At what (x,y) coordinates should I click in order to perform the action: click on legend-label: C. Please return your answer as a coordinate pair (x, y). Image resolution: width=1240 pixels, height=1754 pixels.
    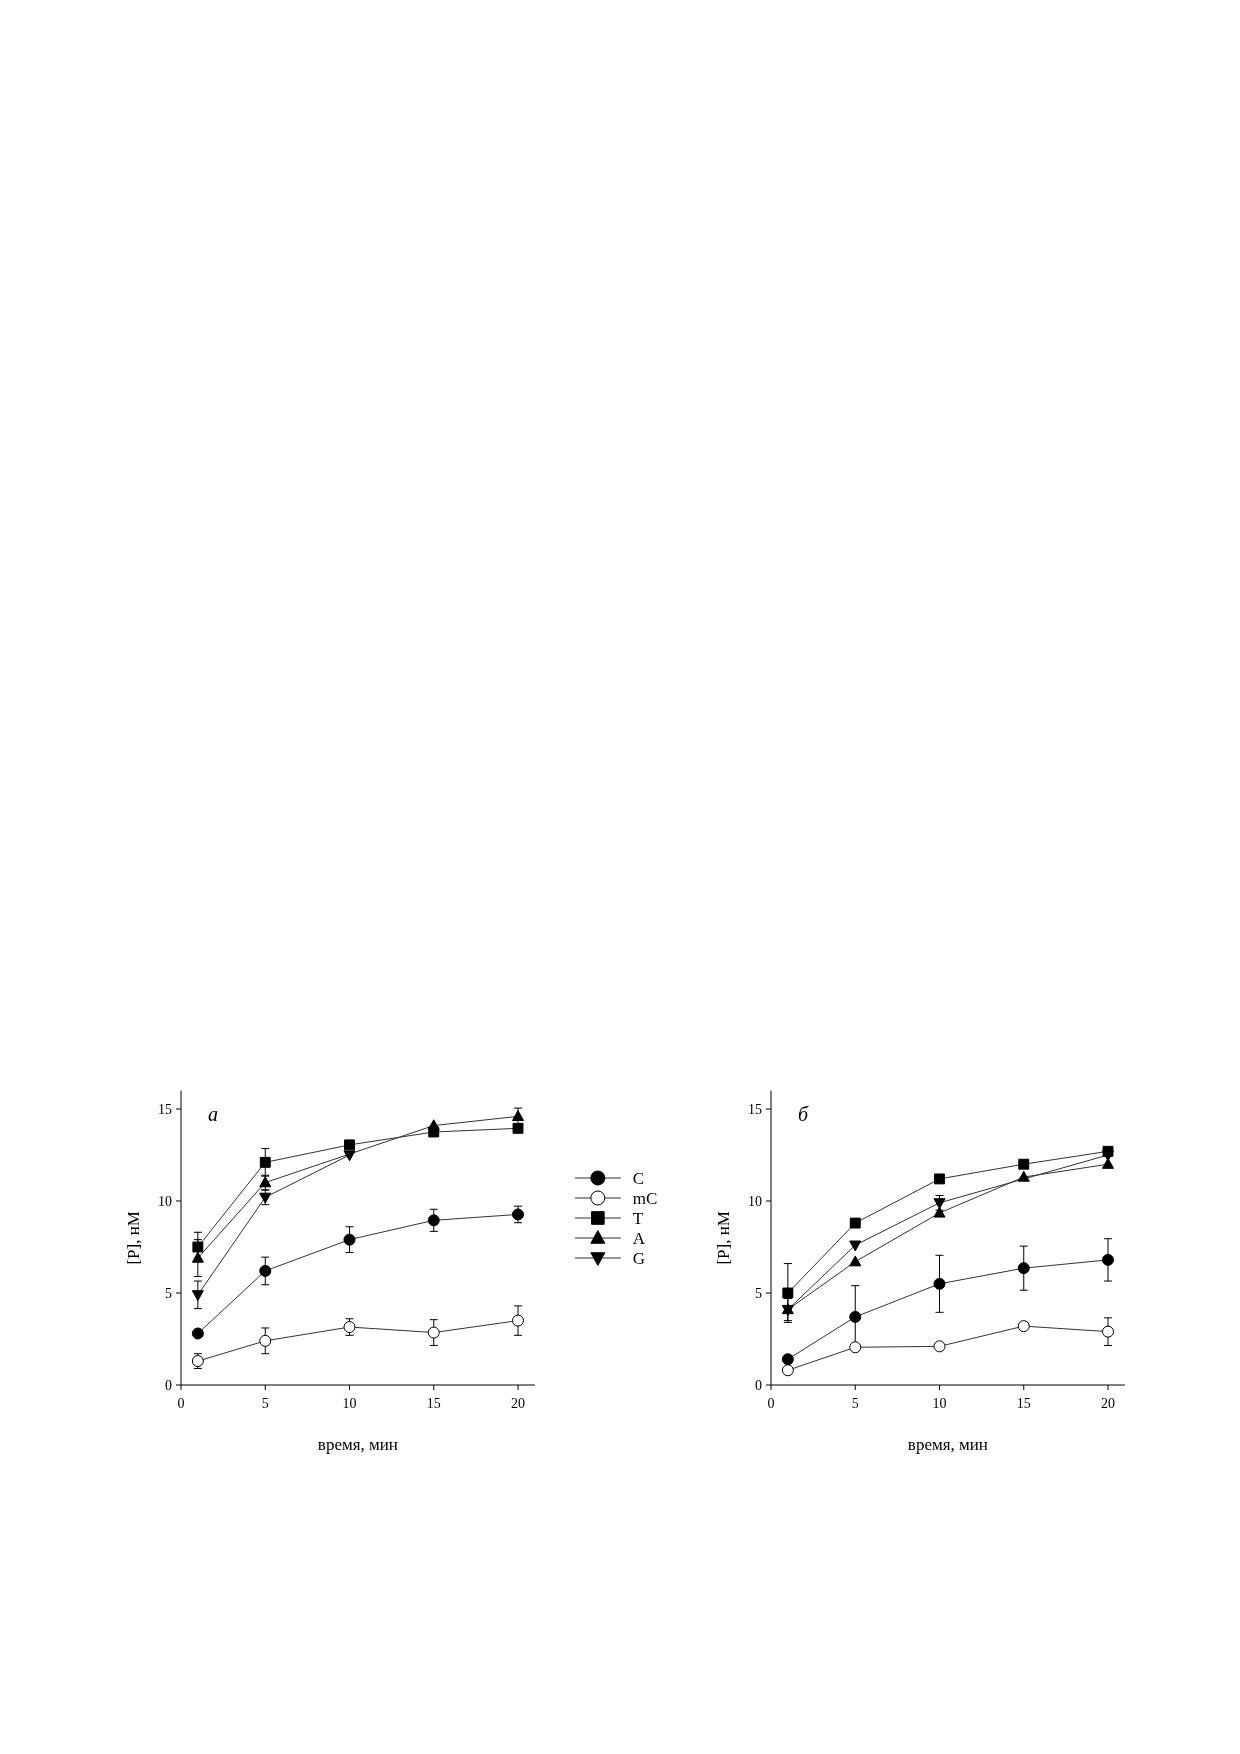
    Looking at the image, I should click on (638, 1178).